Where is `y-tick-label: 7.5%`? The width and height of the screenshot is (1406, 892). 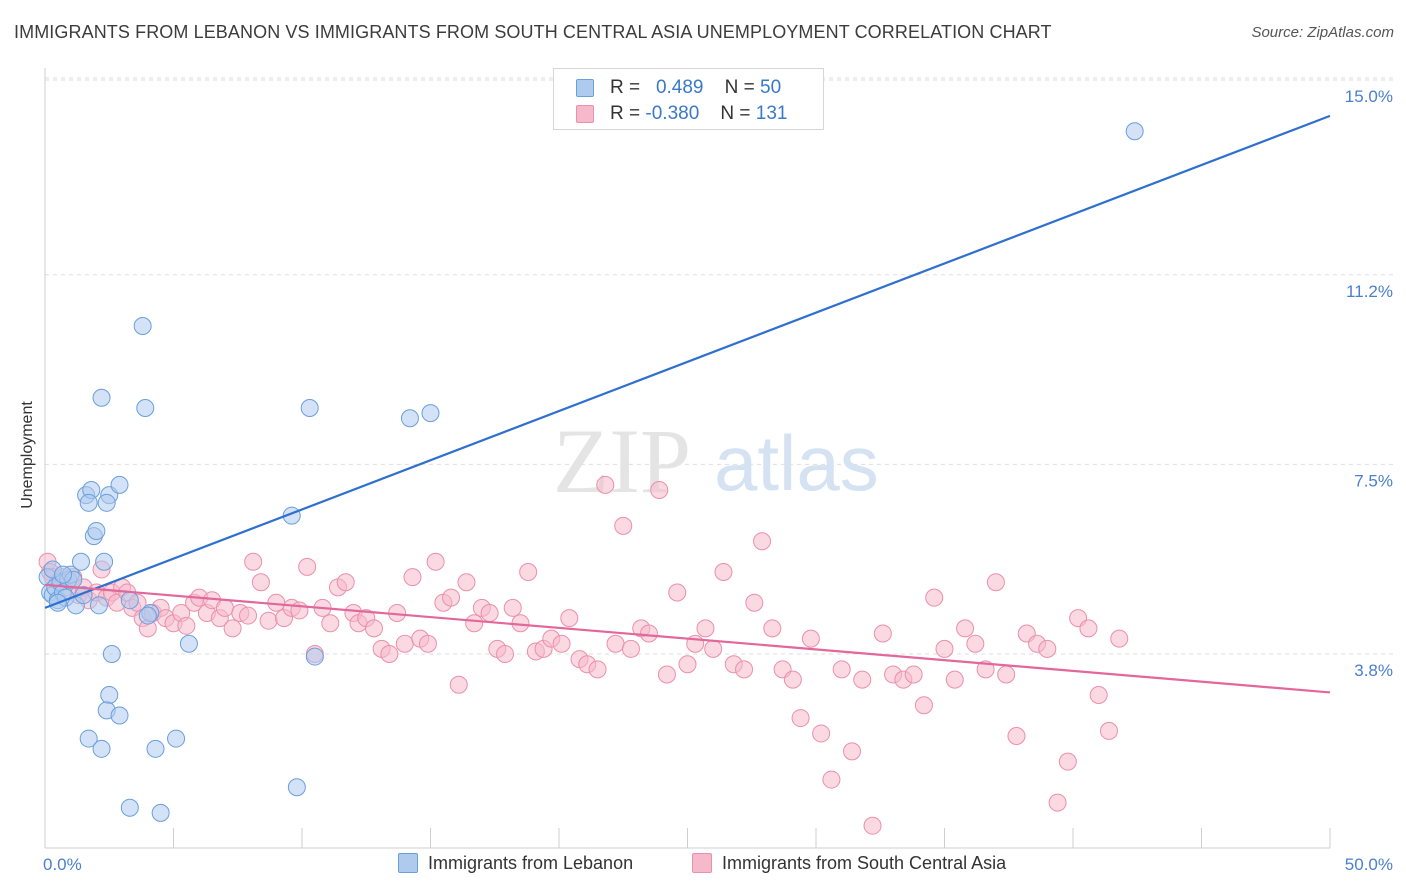
y-tick-label: 7.5% is located at coordinates (1373, 480).